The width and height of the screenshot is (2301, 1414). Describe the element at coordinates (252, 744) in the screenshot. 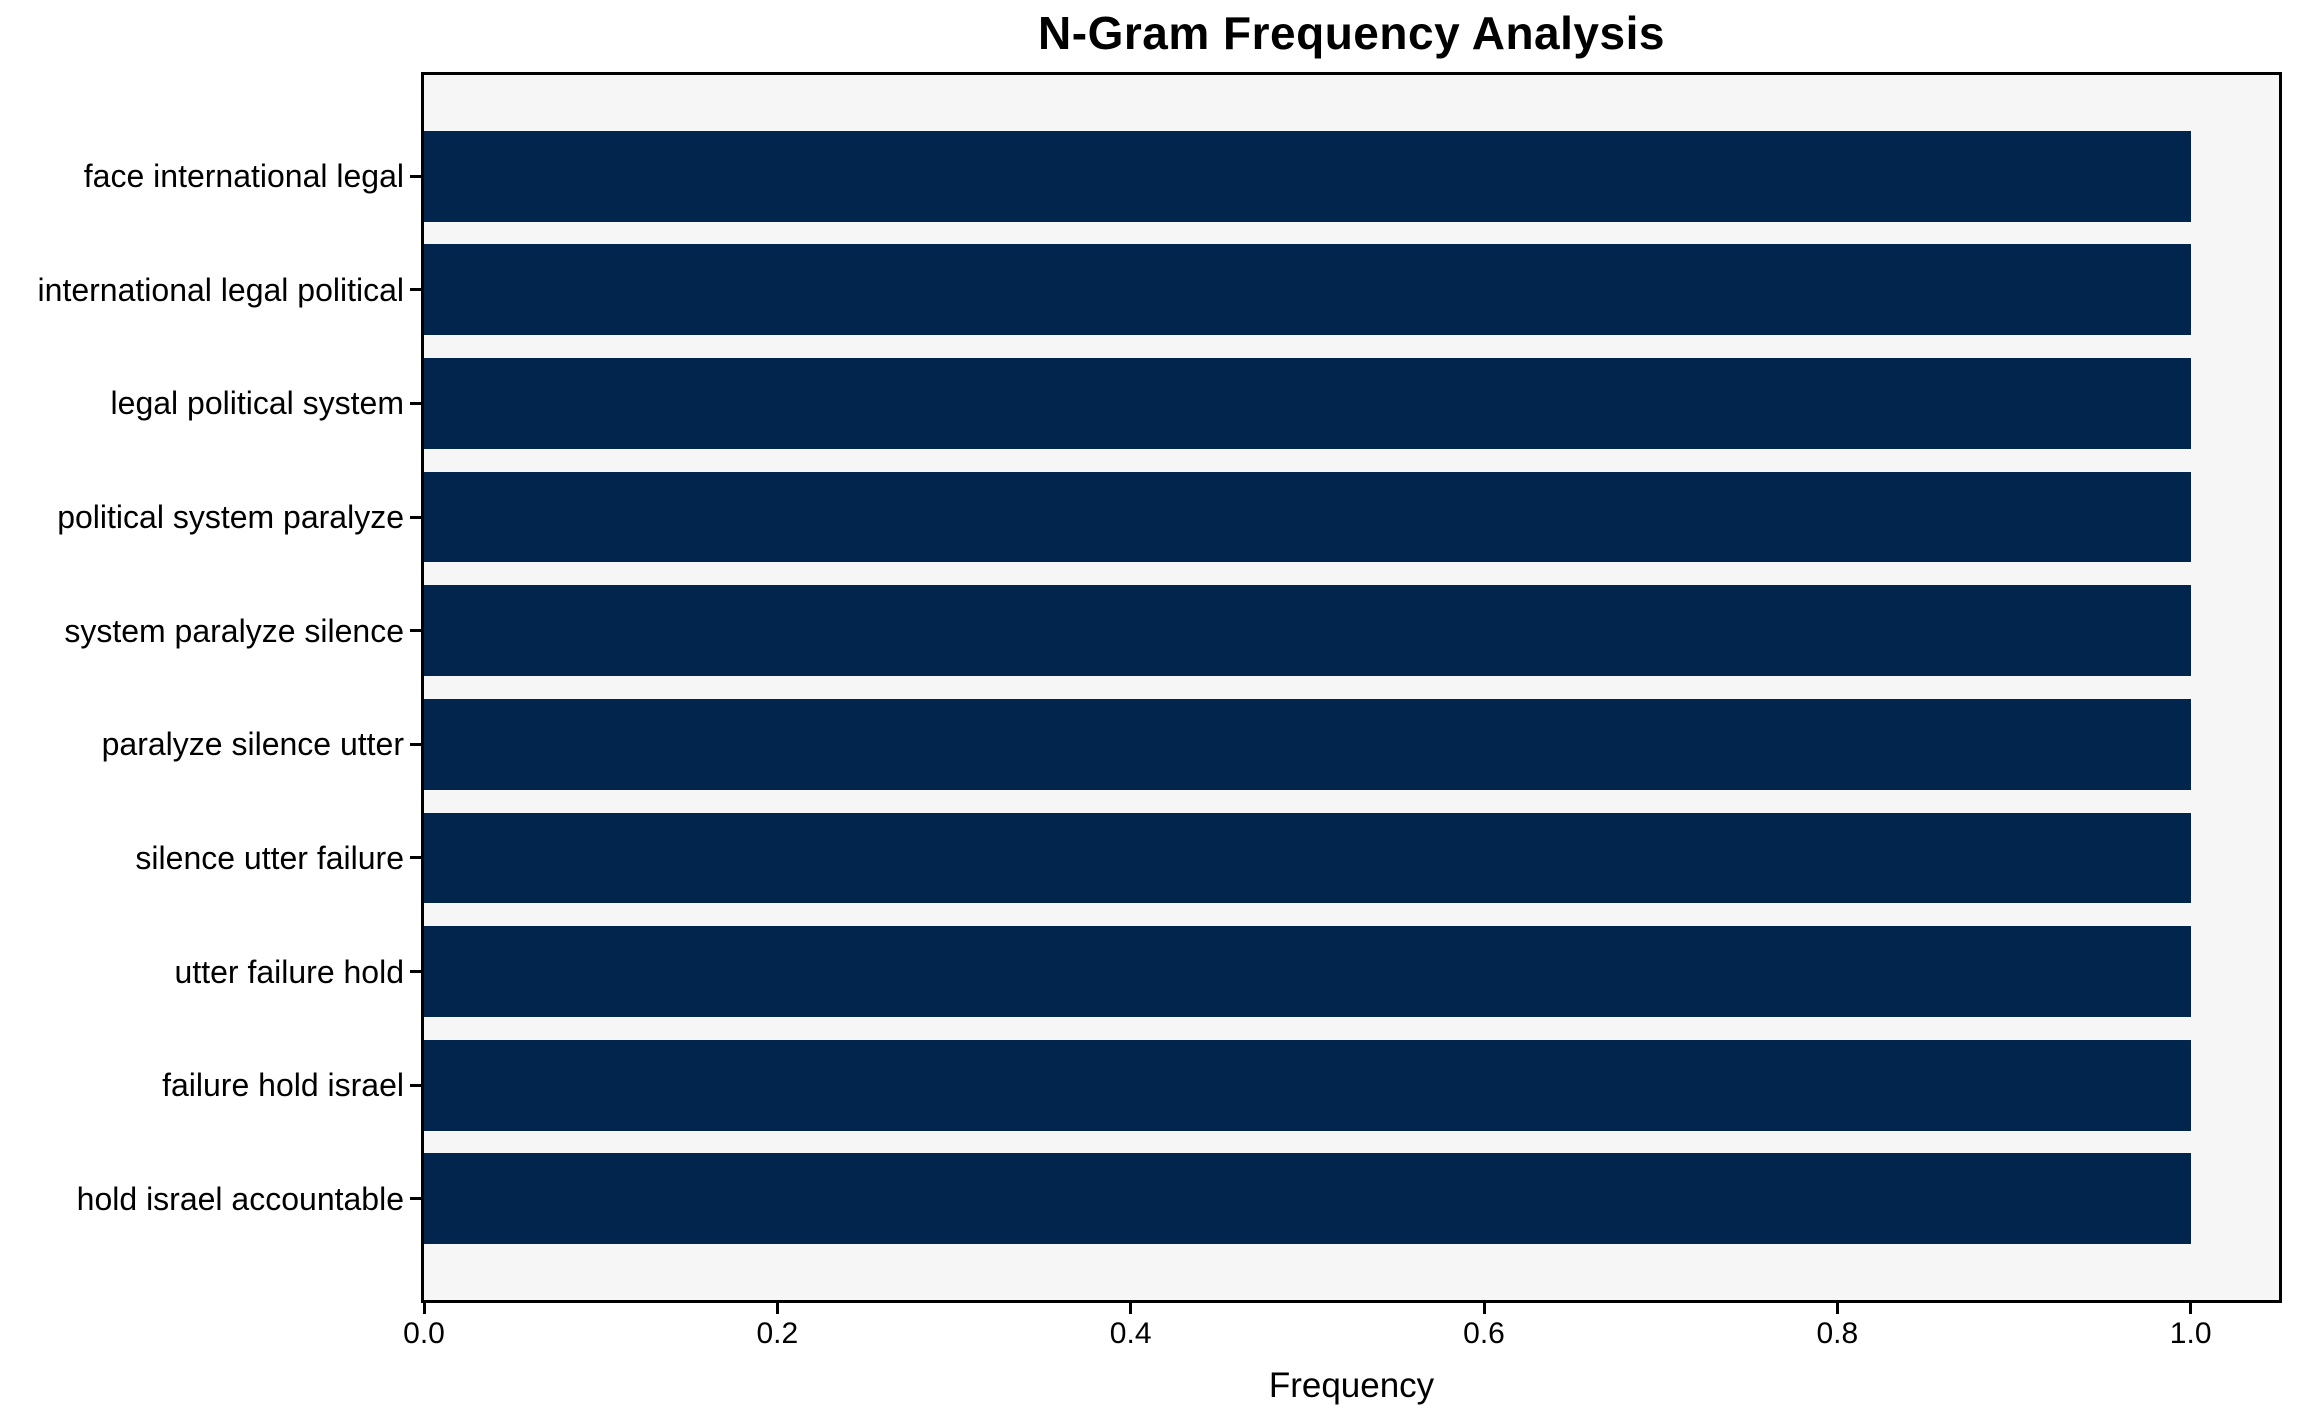

I see `y-tick-label: paralyze silence utter` at that location.